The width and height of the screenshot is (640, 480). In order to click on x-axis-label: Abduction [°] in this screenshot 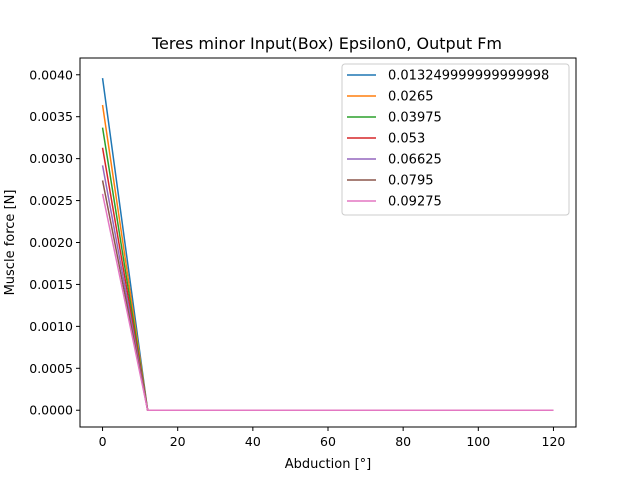, I will do `click(328, 464)`.